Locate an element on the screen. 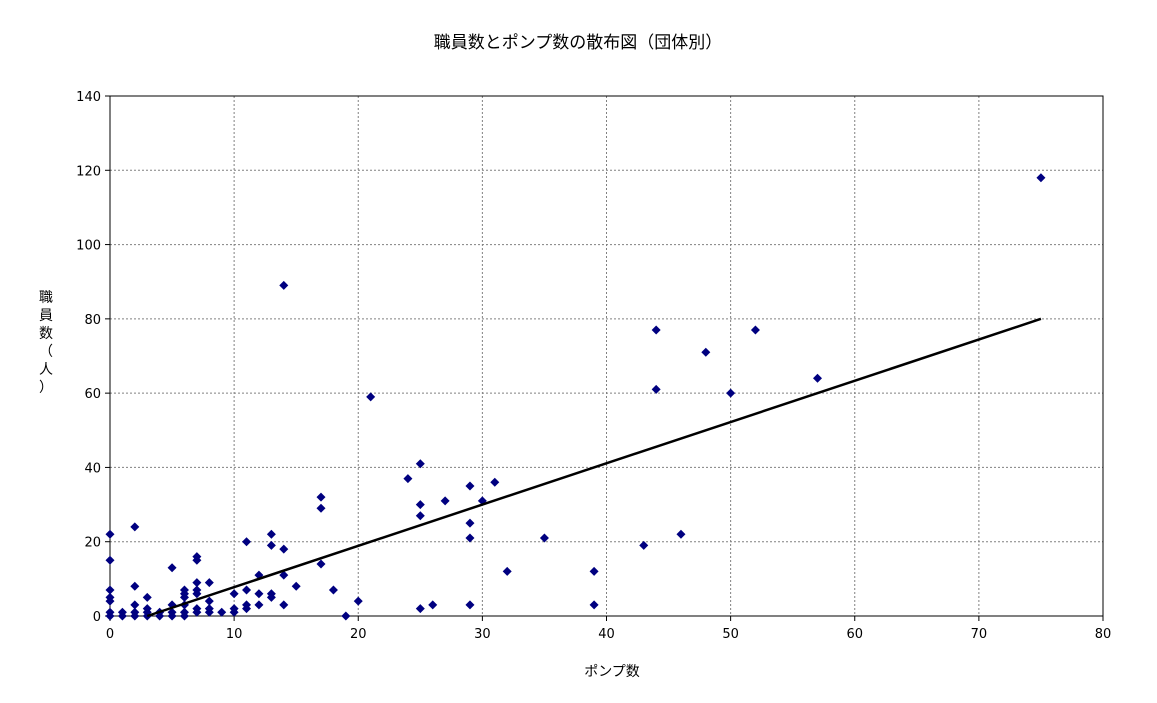 Image resolution: width=1157 pixels, height=703 pixels. y-tick-label: 140 is located at coordinates (88, 97).